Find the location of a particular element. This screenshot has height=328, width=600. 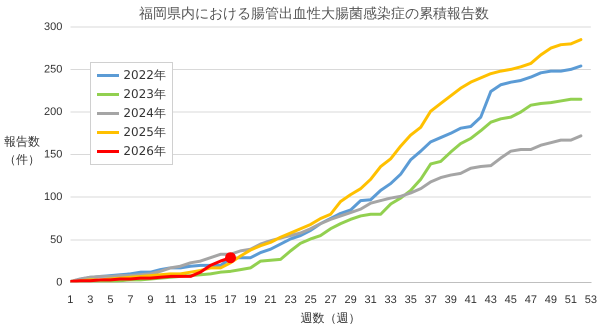

y-tick-label: 300 is located at coordinates (53, 26).